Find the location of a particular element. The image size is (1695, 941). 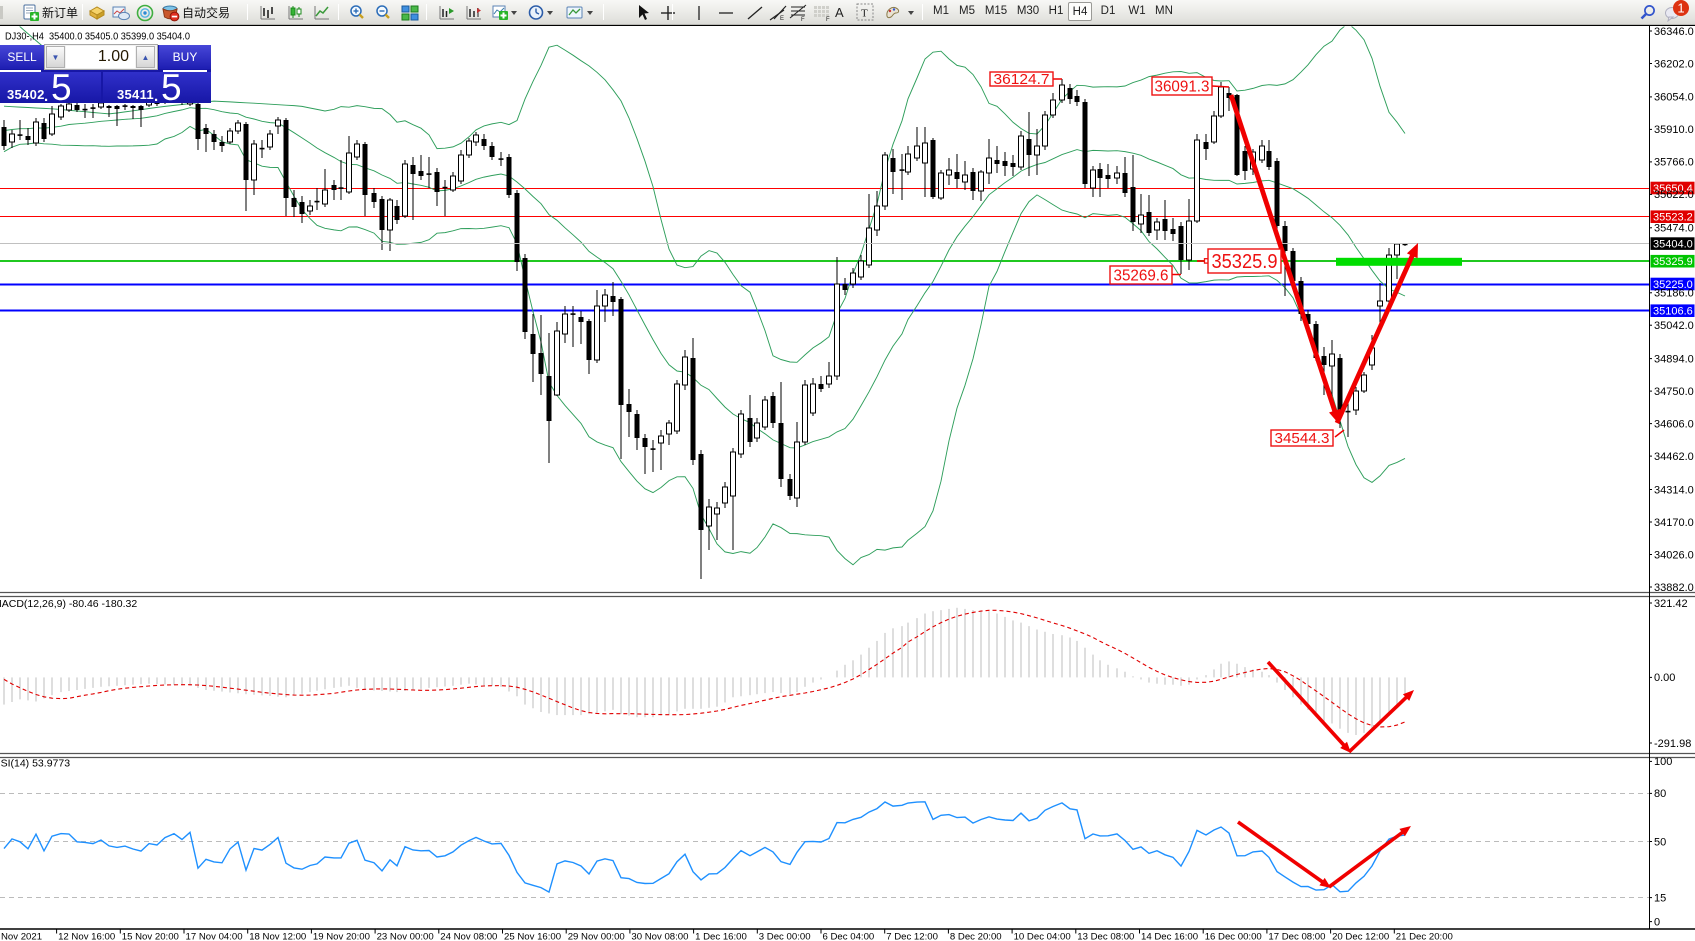

svg-text: 34170.0 is located at coordinates (1674, 523).